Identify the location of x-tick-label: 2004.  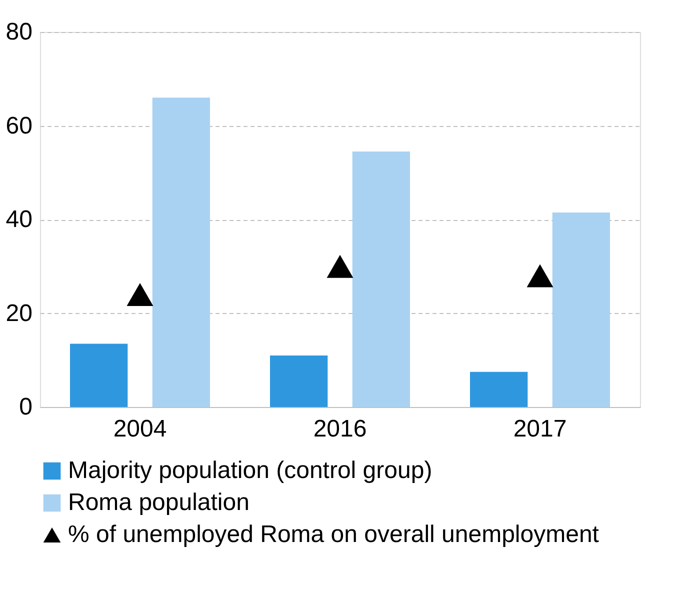
(140, 429).